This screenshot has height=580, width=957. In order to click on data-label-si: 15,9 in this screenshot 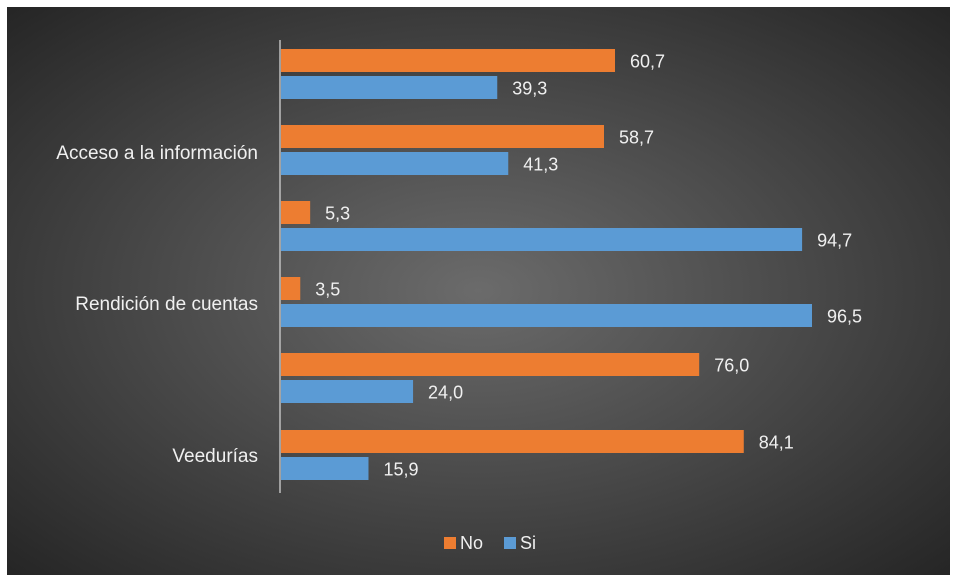, I will do `click(400, 470)`.